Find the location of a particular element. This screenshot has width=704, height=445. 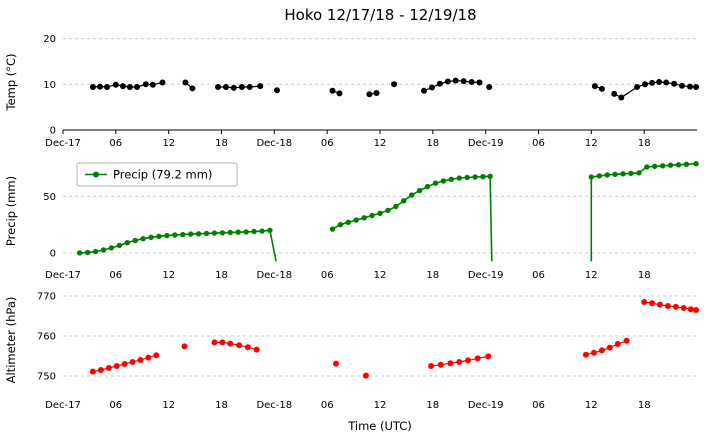

temperature-ylabel: Temp (°C) is located at coordinates (11, 82).